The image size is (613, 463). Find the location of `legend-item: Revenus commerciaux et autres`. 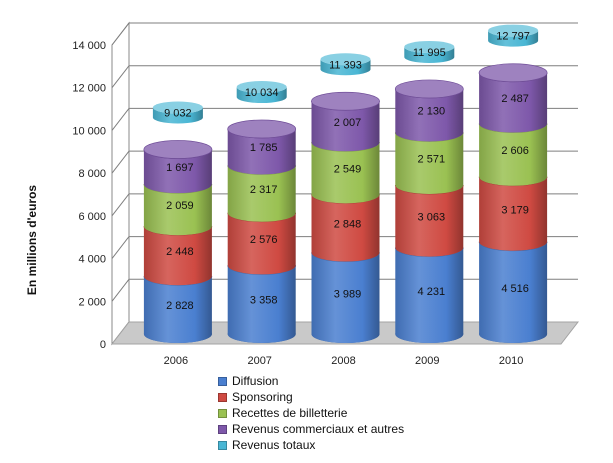

legend-item: Revenus commerciaux et autres is located at coordinates (311, 429).